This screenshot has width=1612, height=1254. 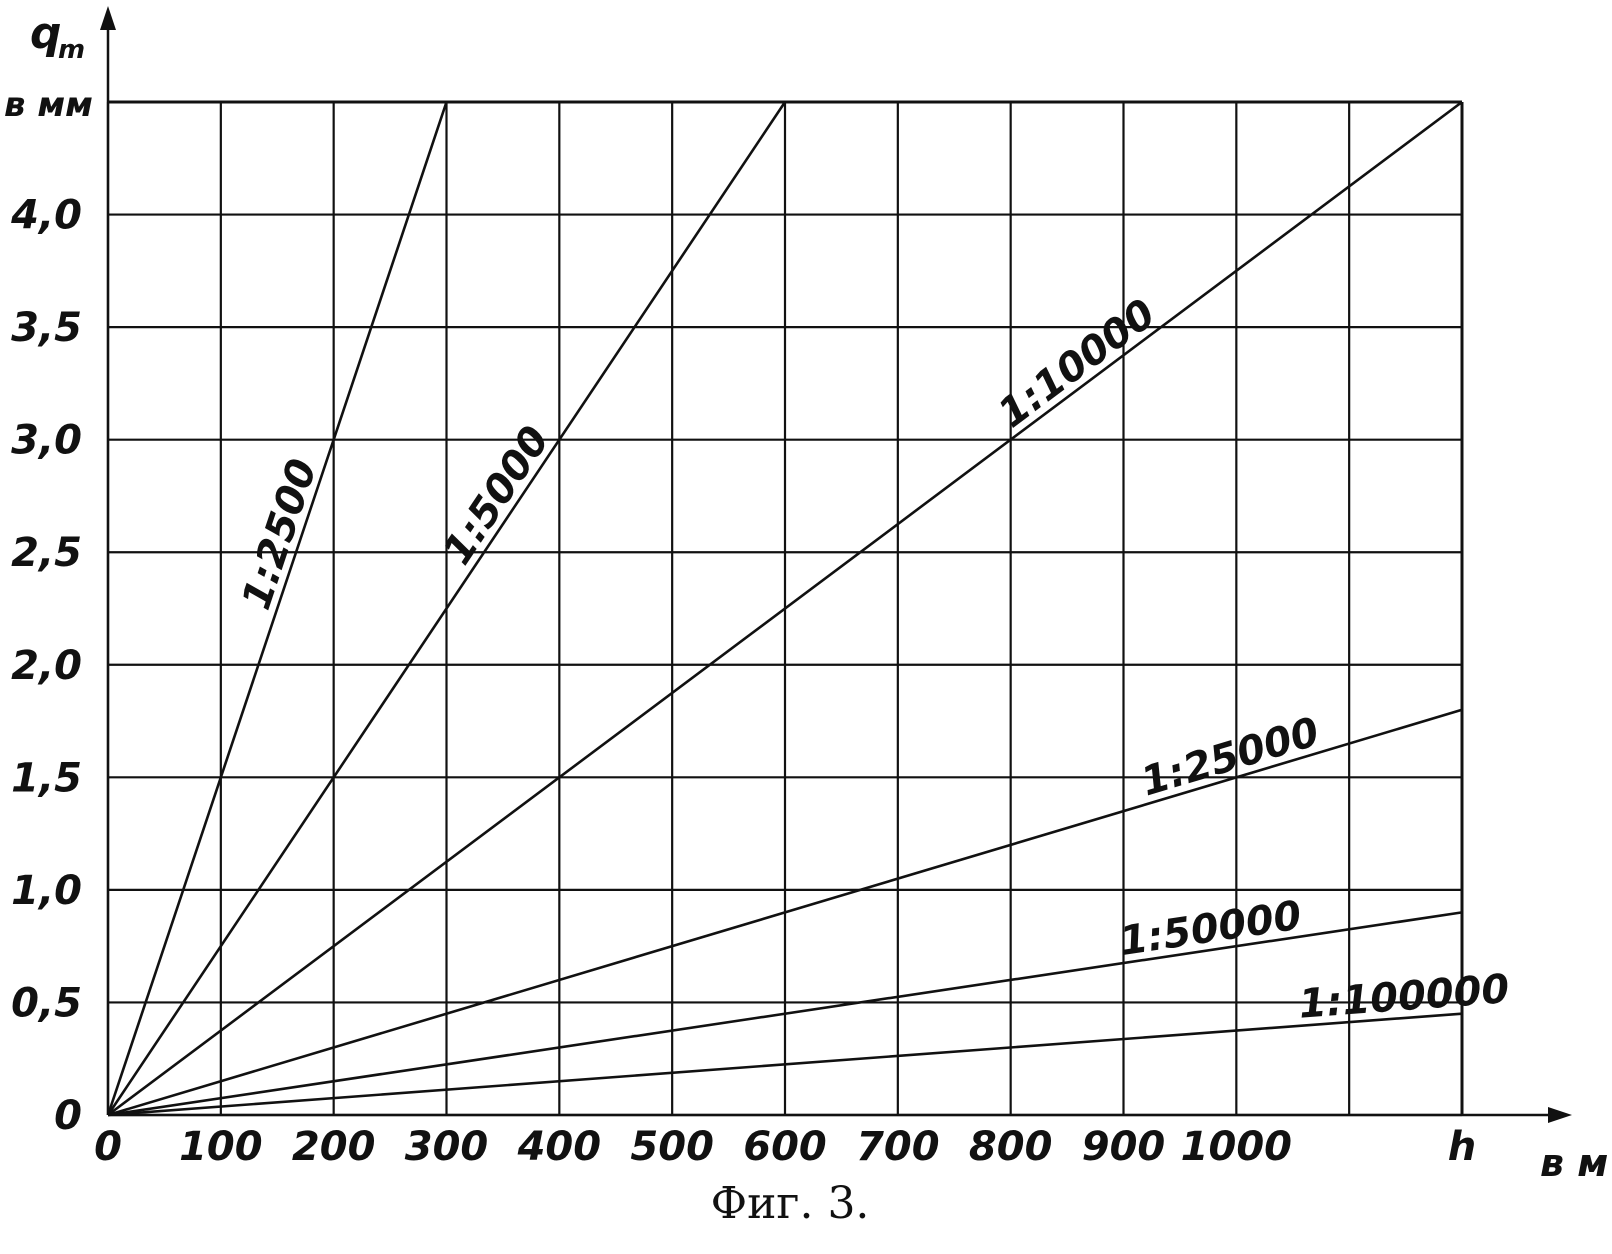 I want to click on series-label: 1:50000, so click(x=1211, y=928).